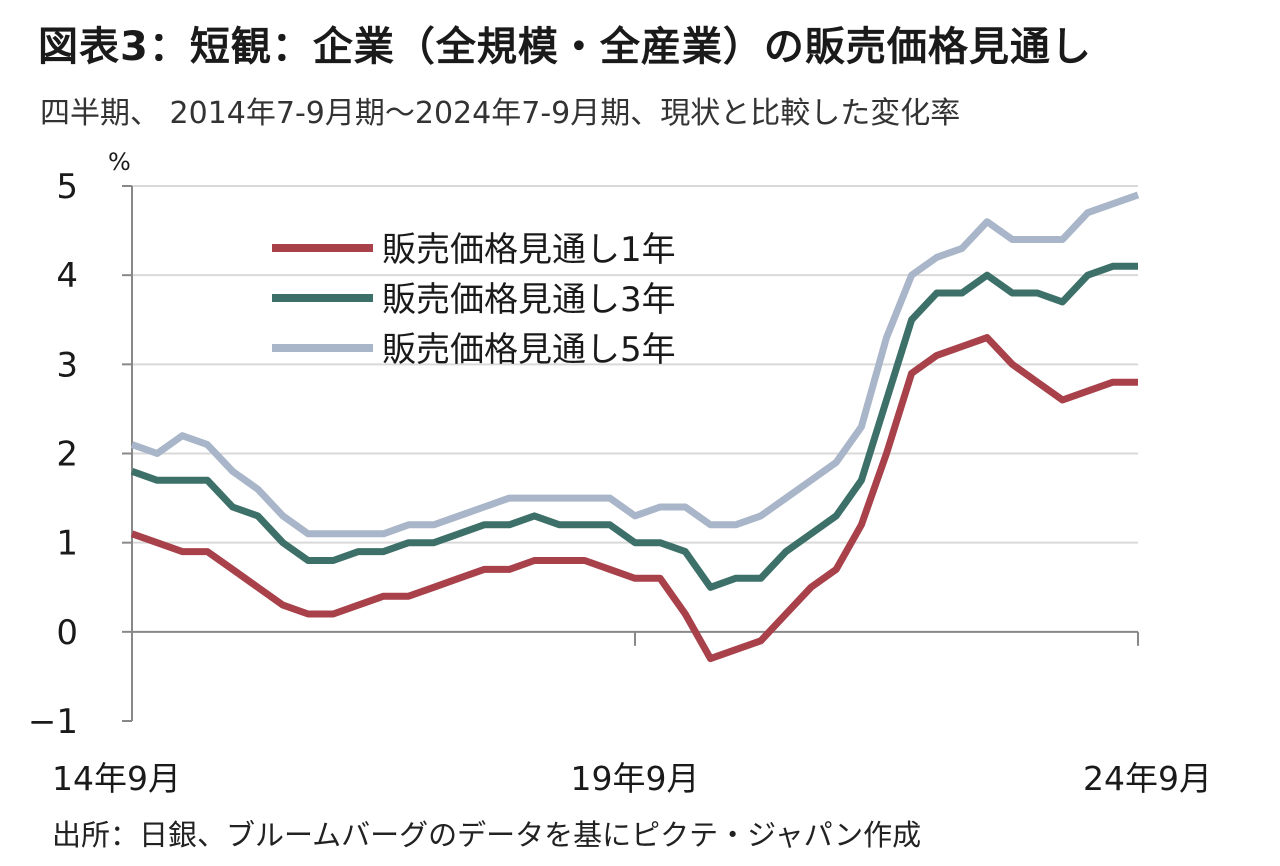 Image resolution: width=1280 pixels, height=866 pixels. I want to click on y-tick-label: 4, so click(67, 276).